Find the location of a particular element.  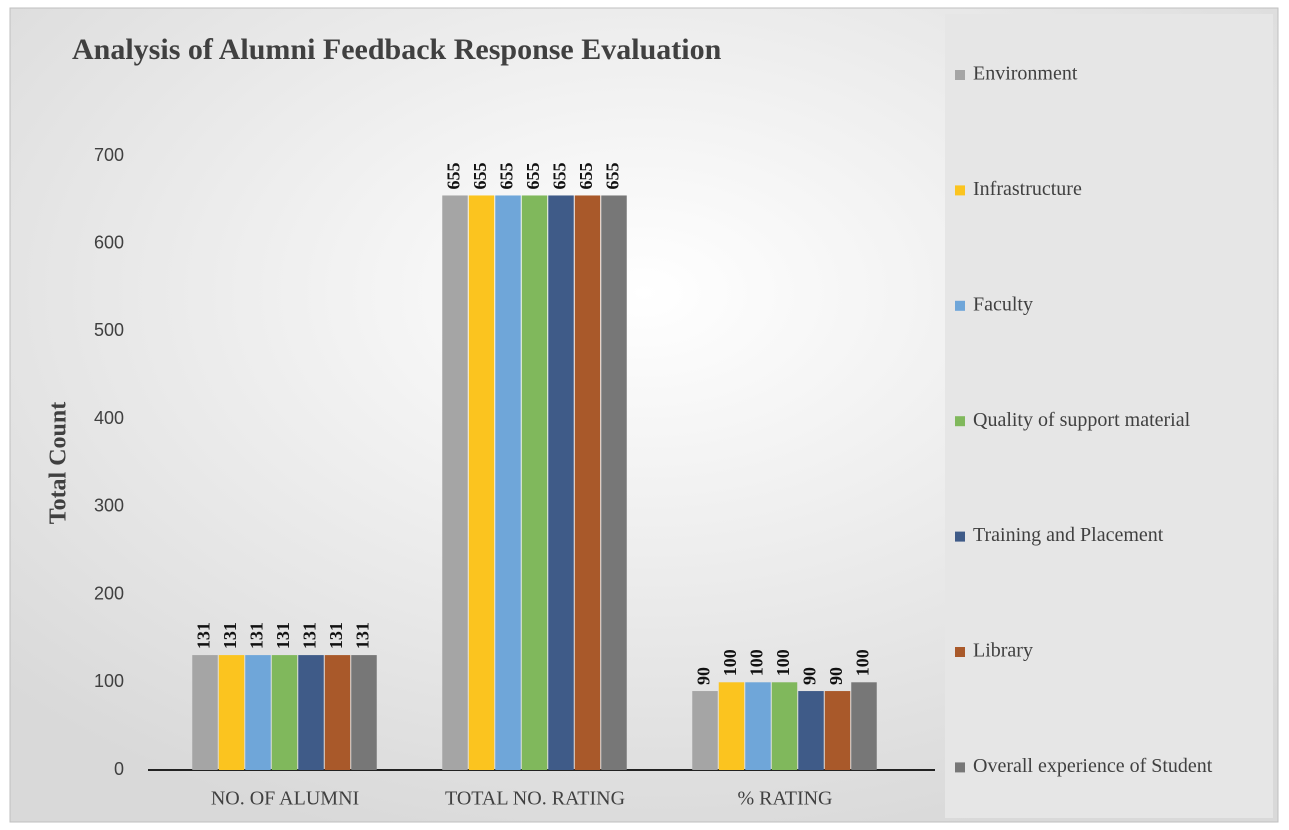

legend-label: Overall experience of Student is located at coordinates (1093, 766).